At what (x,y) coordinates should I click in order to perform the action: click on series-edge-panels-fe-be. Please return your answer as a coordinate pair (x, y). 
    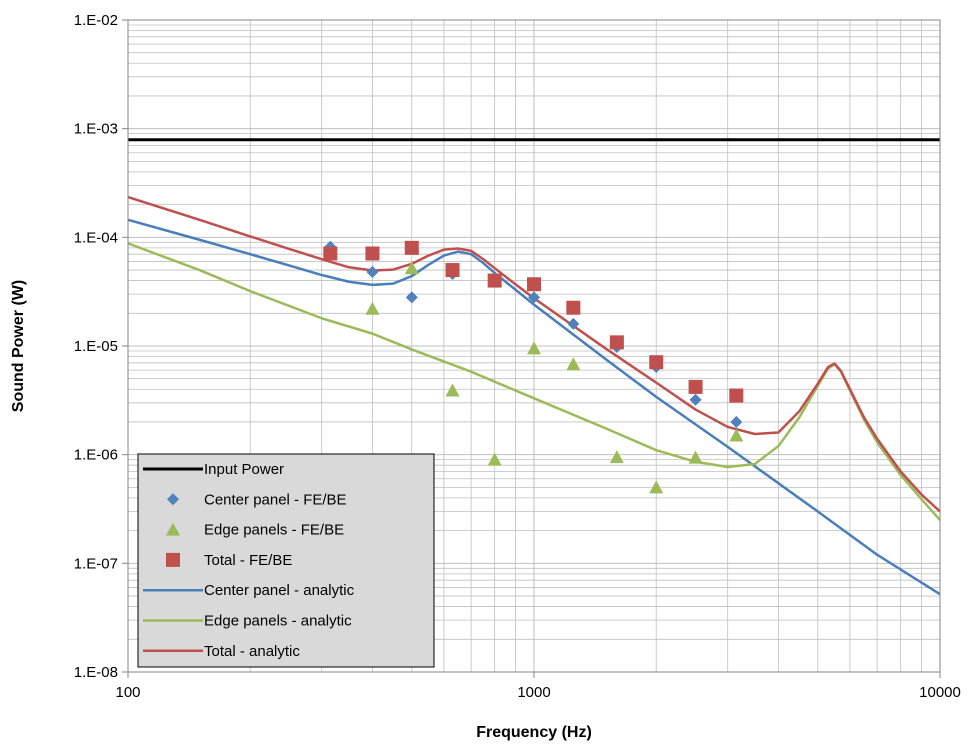
    Looking at the image, I should click on (554, 377).